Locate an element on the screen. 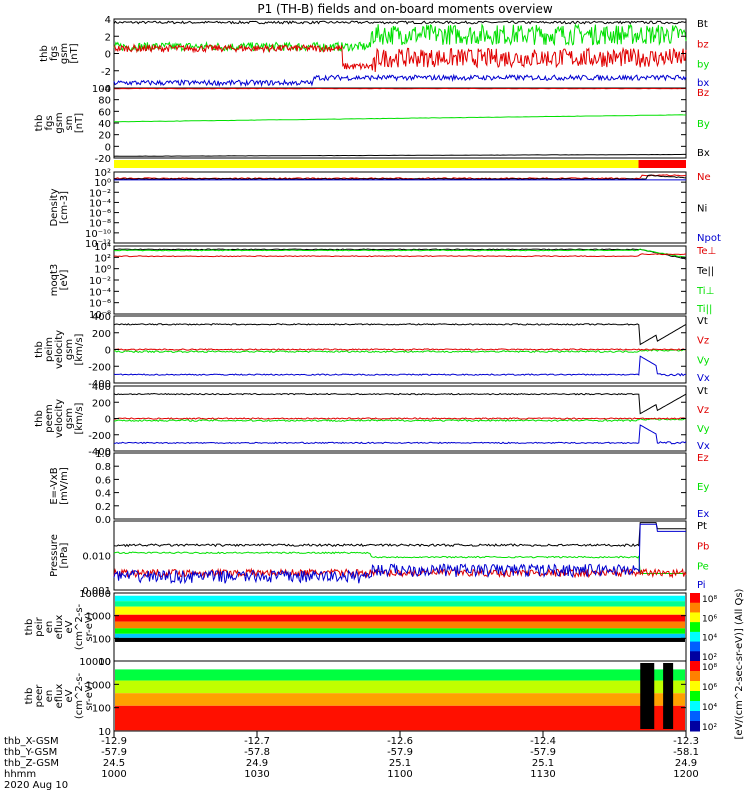 This screenshot has height=800, width=750. fgs-legend-by: by is located at coordinates (703, 65).